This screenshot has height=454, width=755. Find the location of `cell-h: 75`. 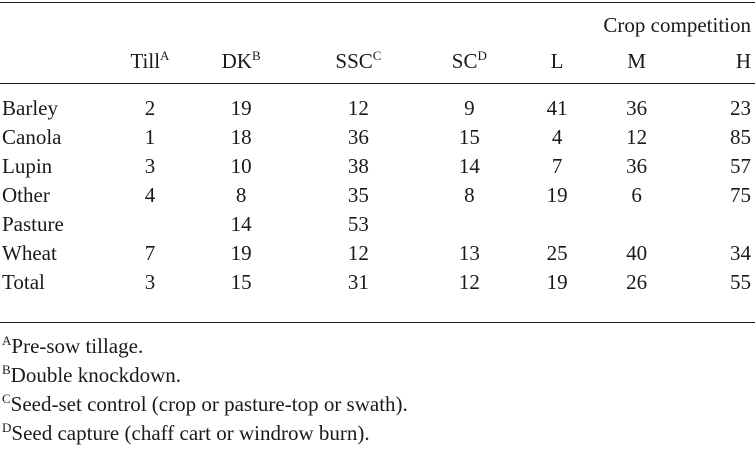

cell-h: 75 is located at coordinates (740, 194).